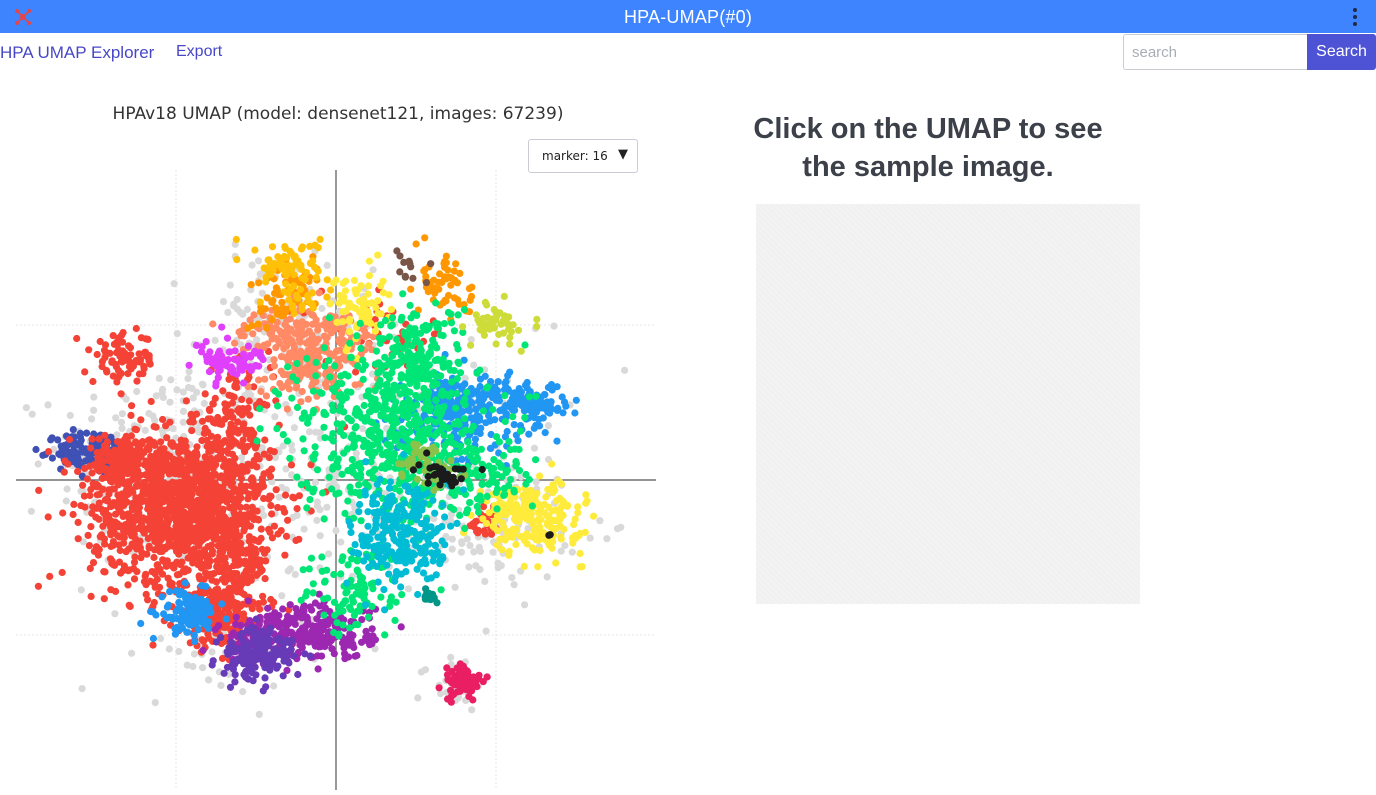 This screenshot has height=795, width=1376. What do you see at coordinates (77, 52) in the screenshot?
I see `brand-link: HPA UMAP Explorer` at bounding box center [77, 52].